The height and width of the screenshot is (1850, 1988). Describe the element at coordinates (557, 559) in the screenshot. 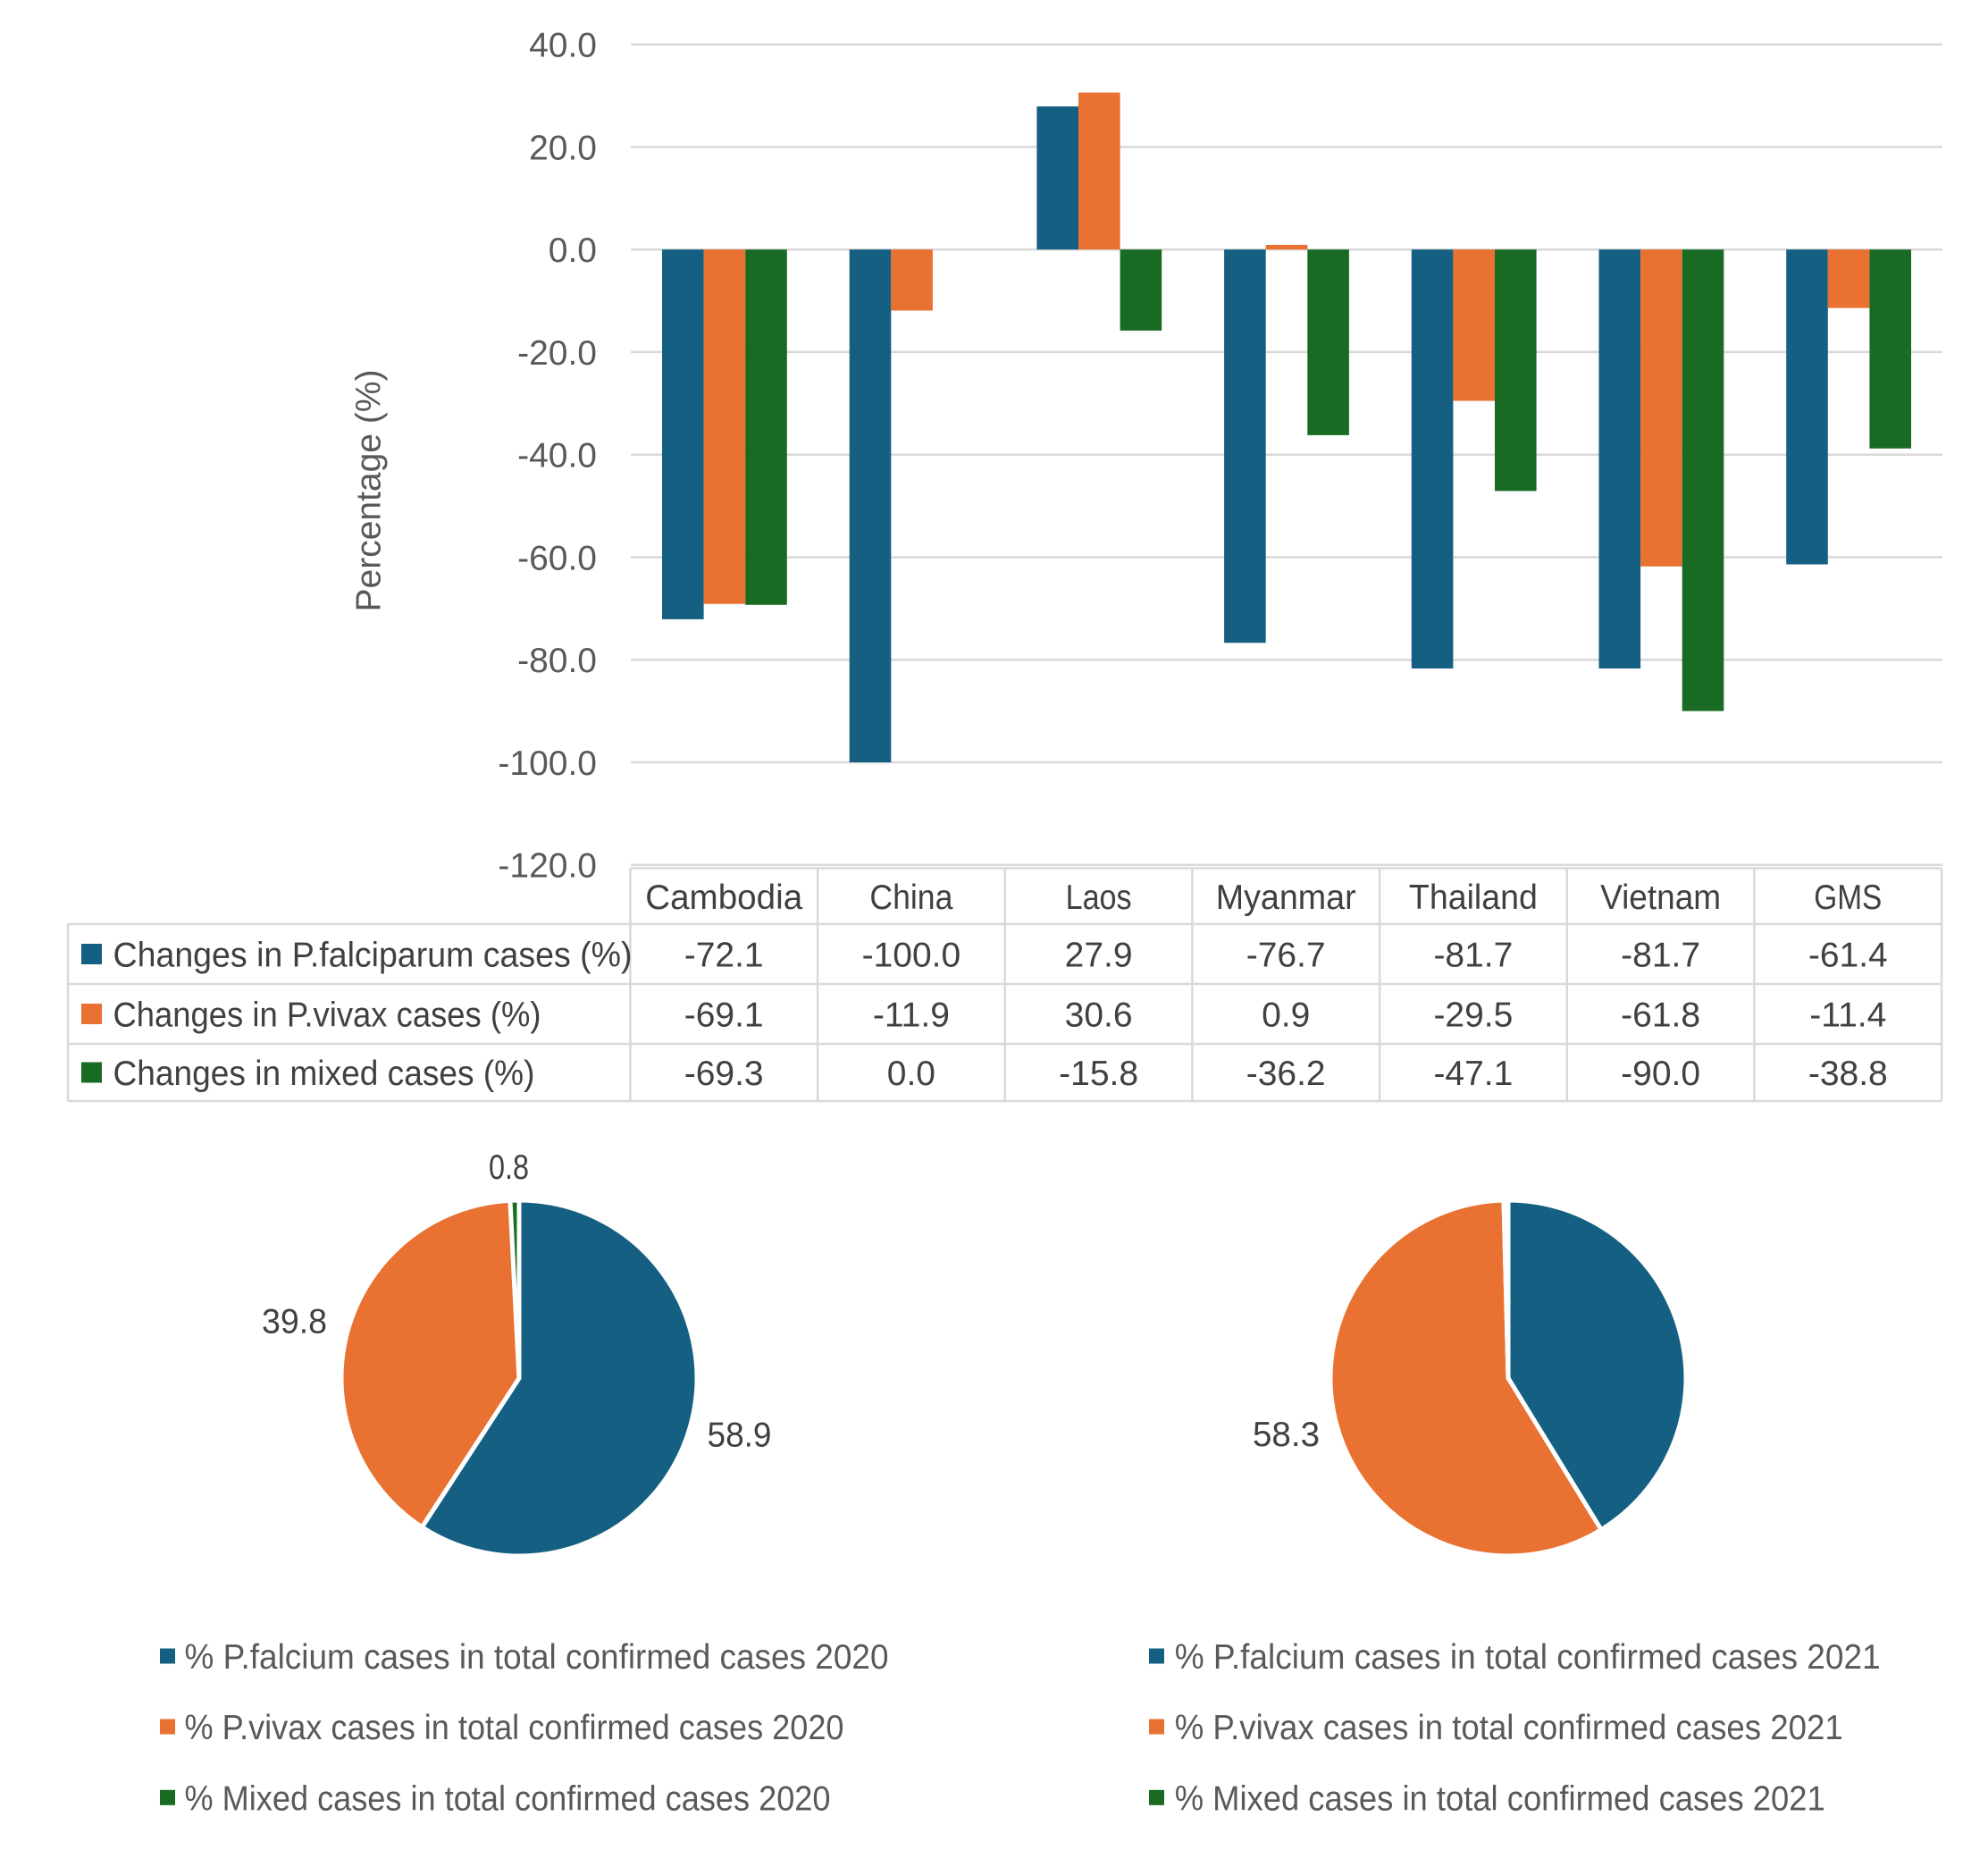

I see `svg-text: -60.0` at that location.